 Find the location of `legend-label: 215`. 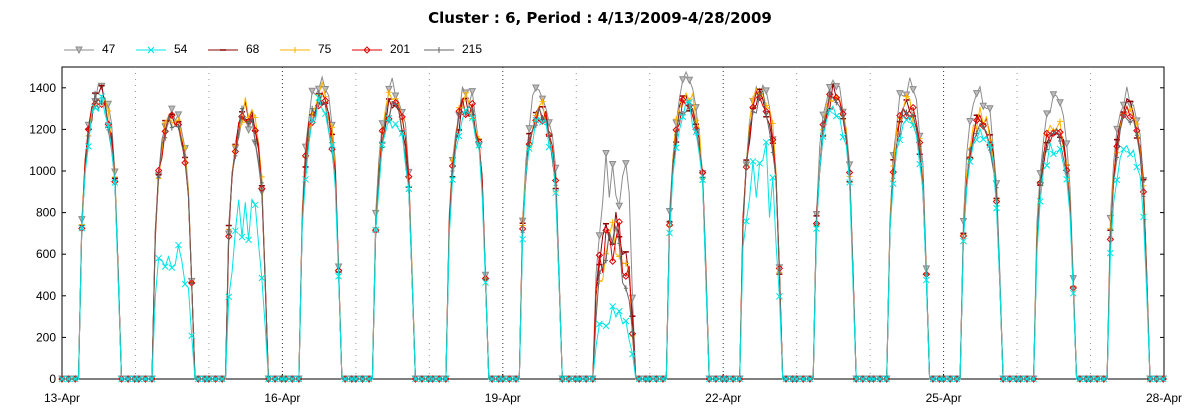

legend-label: 215 is located at coordinates (472, 49).